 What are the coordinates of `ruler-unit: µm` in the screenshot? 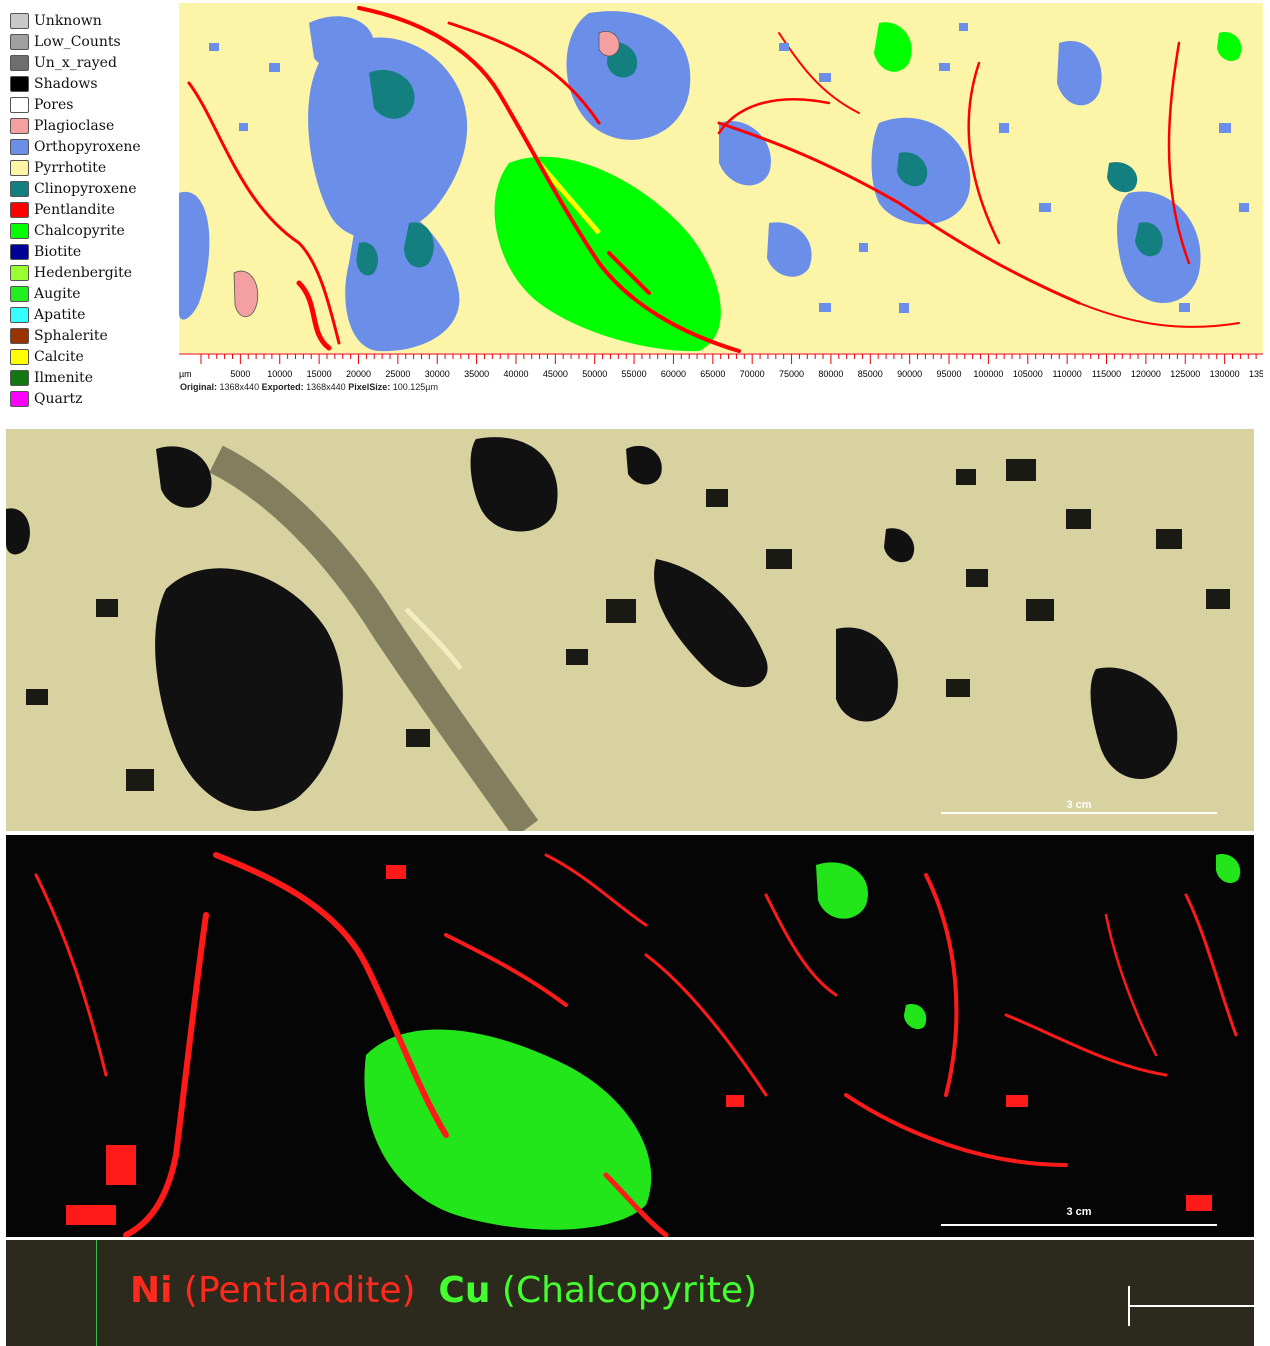 It's located at (185, 374).